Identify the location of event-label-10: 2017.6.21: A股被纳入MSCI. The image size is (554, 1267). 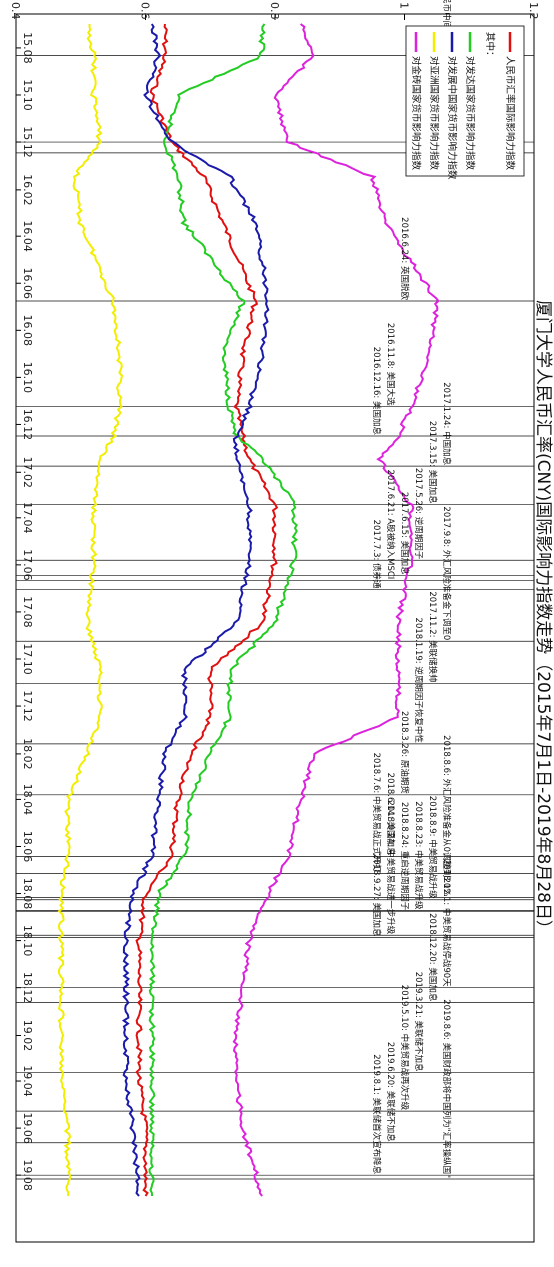
(390, 524).